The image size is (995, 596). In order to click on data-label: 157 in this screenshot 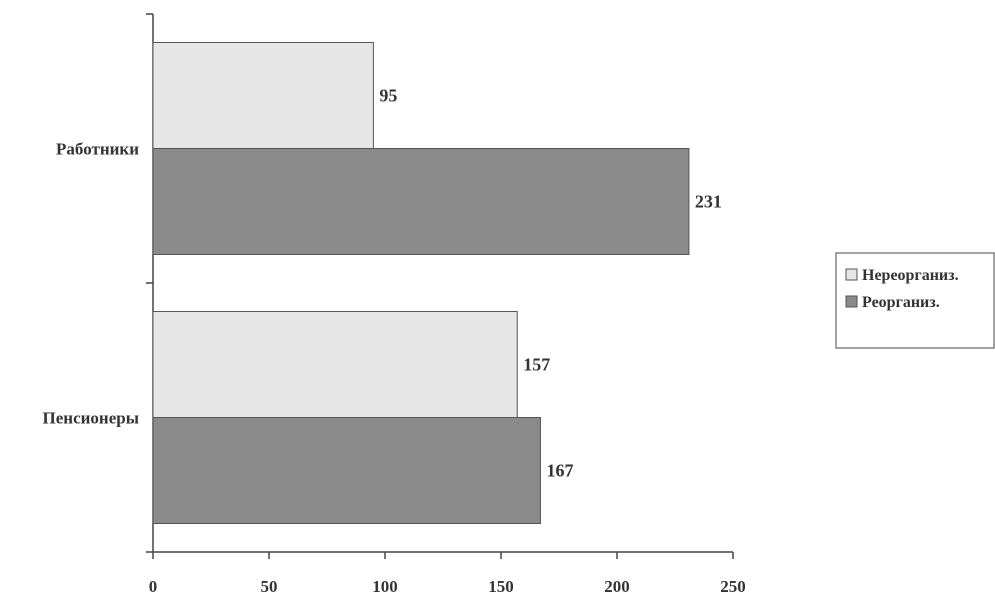, I will do `click(536, 365)`.